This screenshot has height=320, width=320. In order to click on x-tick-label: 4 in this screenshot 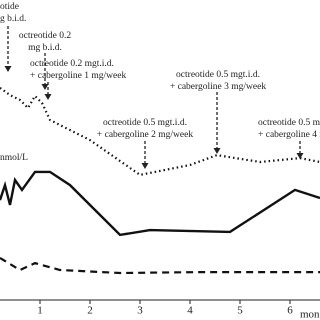, I will do `click(190, 311)`.